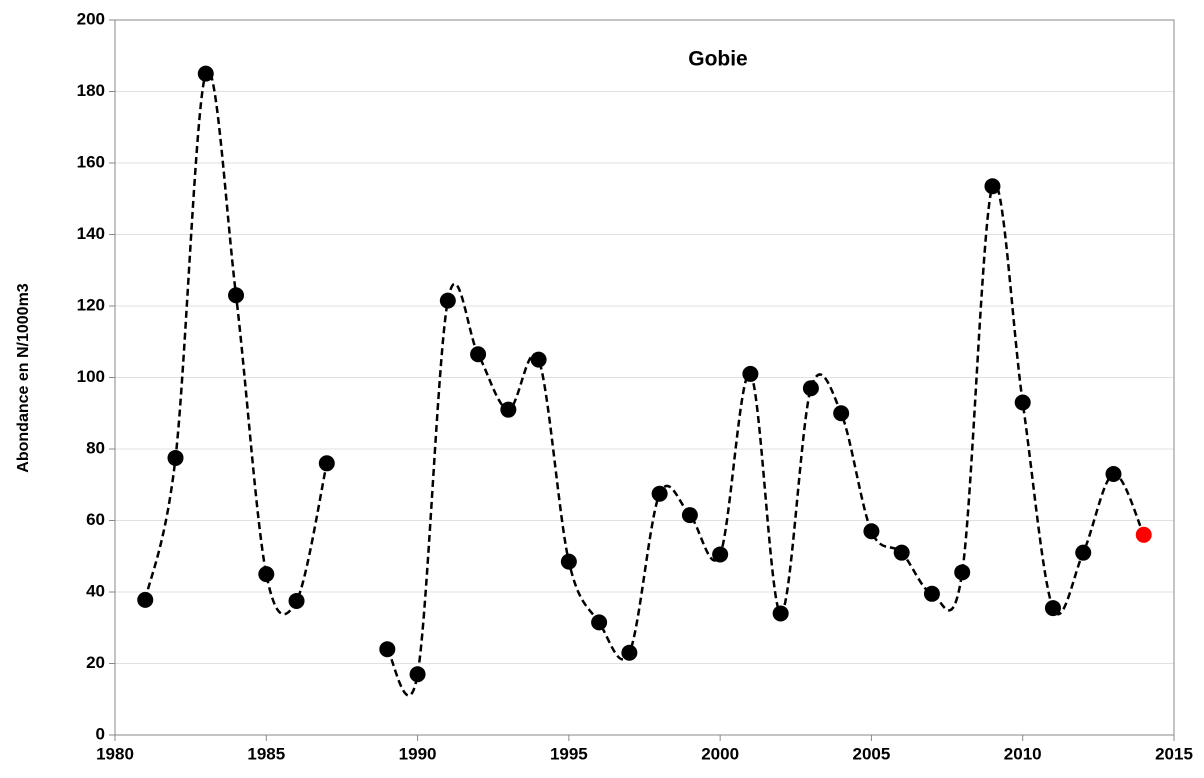 Image resolution: width=1204 pixels, height=778 pixels. What do you see at coordinates (95, 590) in the screenshot?
I see `y-tick-label: 40` at bounding box center [95, 590].